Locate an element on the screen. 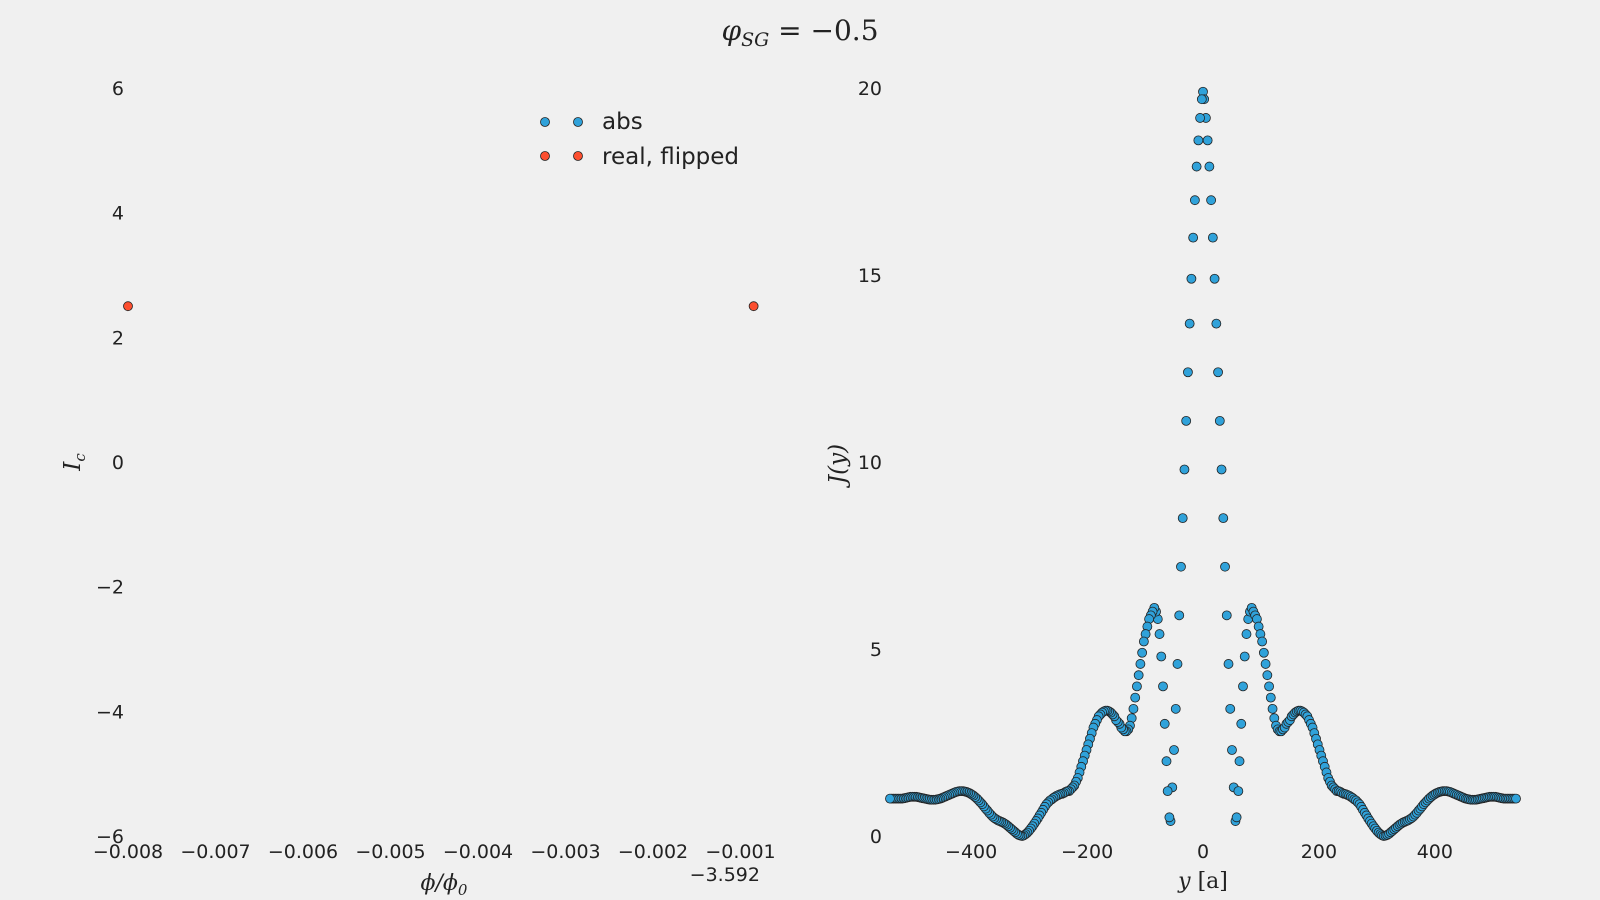 The height and width of the screenshot is (900, 1600). left-y-tick-label: −6 is located at coordinates (110, 837).